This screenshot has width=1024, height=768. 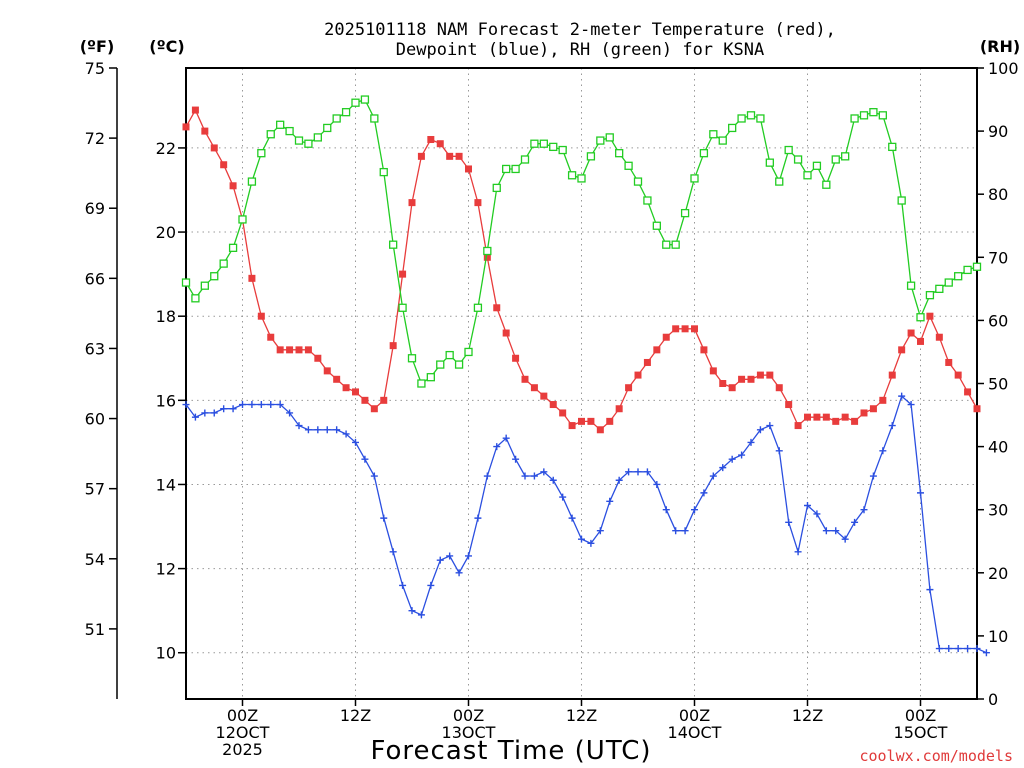 I want to click on fahrenheit-tick-label: 57, so click(x=95, y=489).